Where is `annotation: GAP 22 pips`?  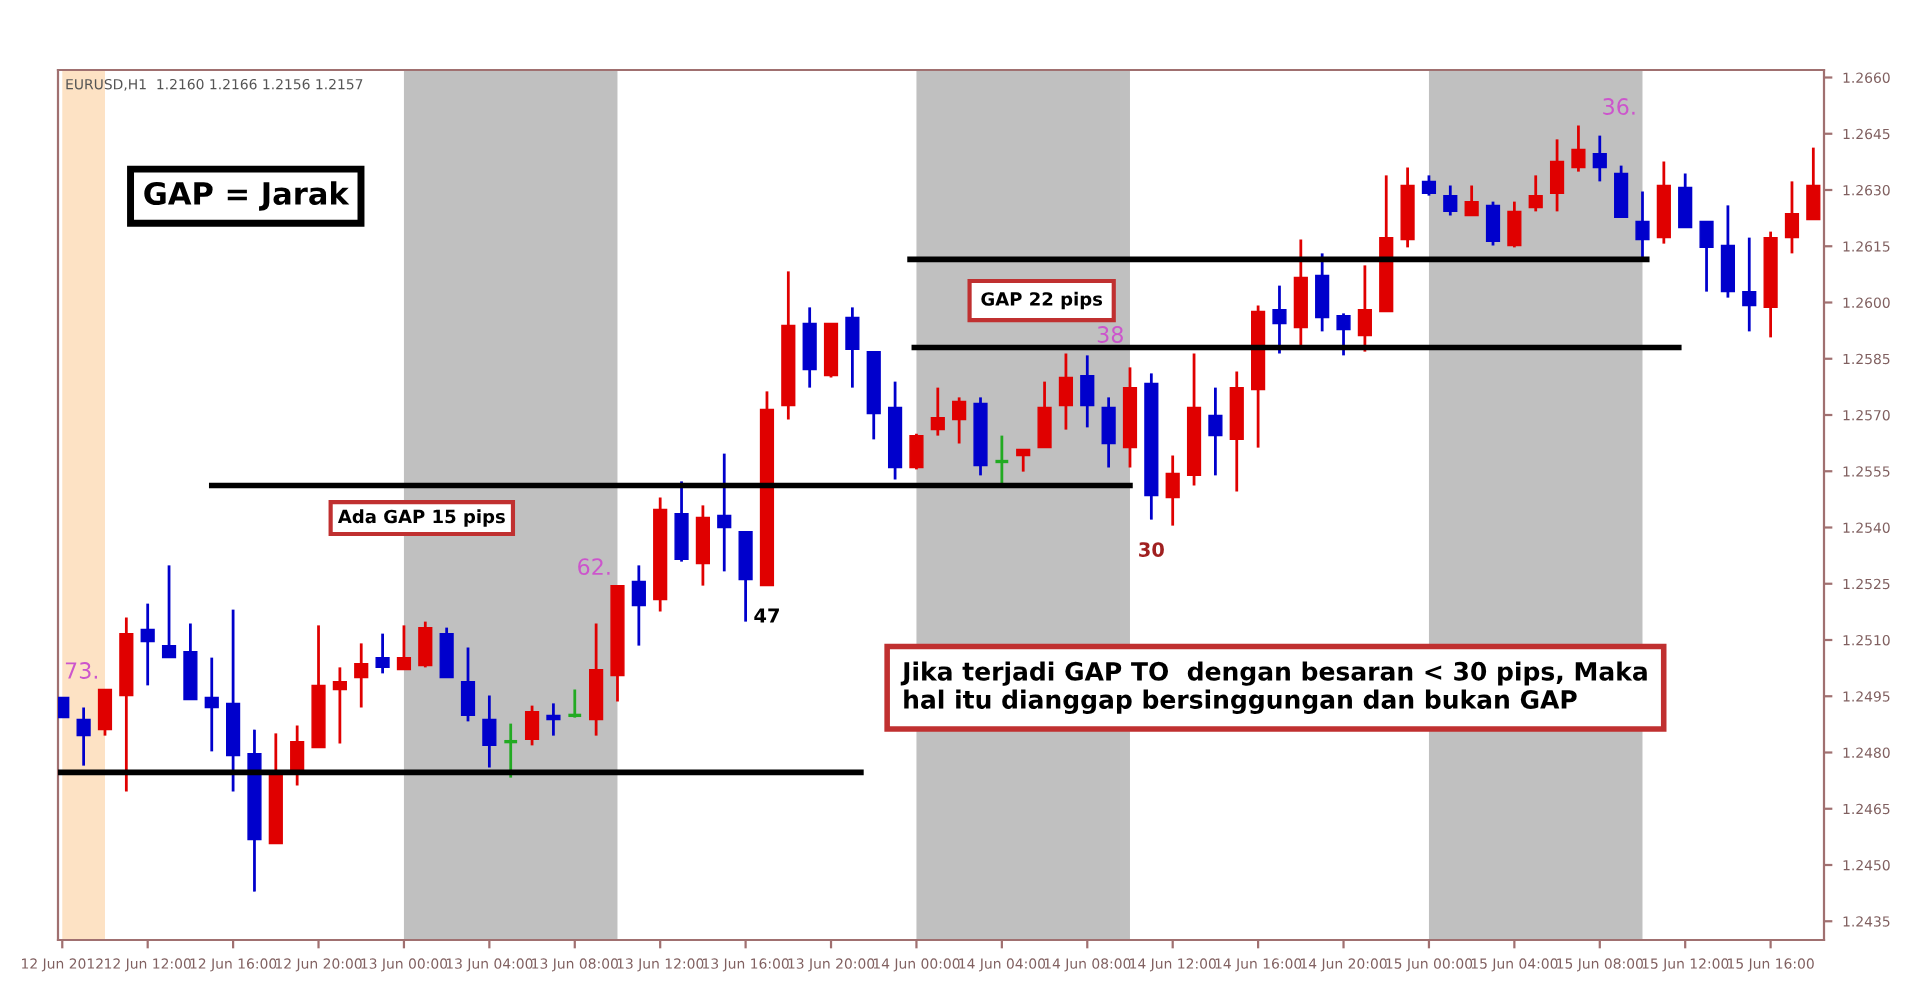
annotation: GAP 22 pips is located at coordinates (1042, 300).